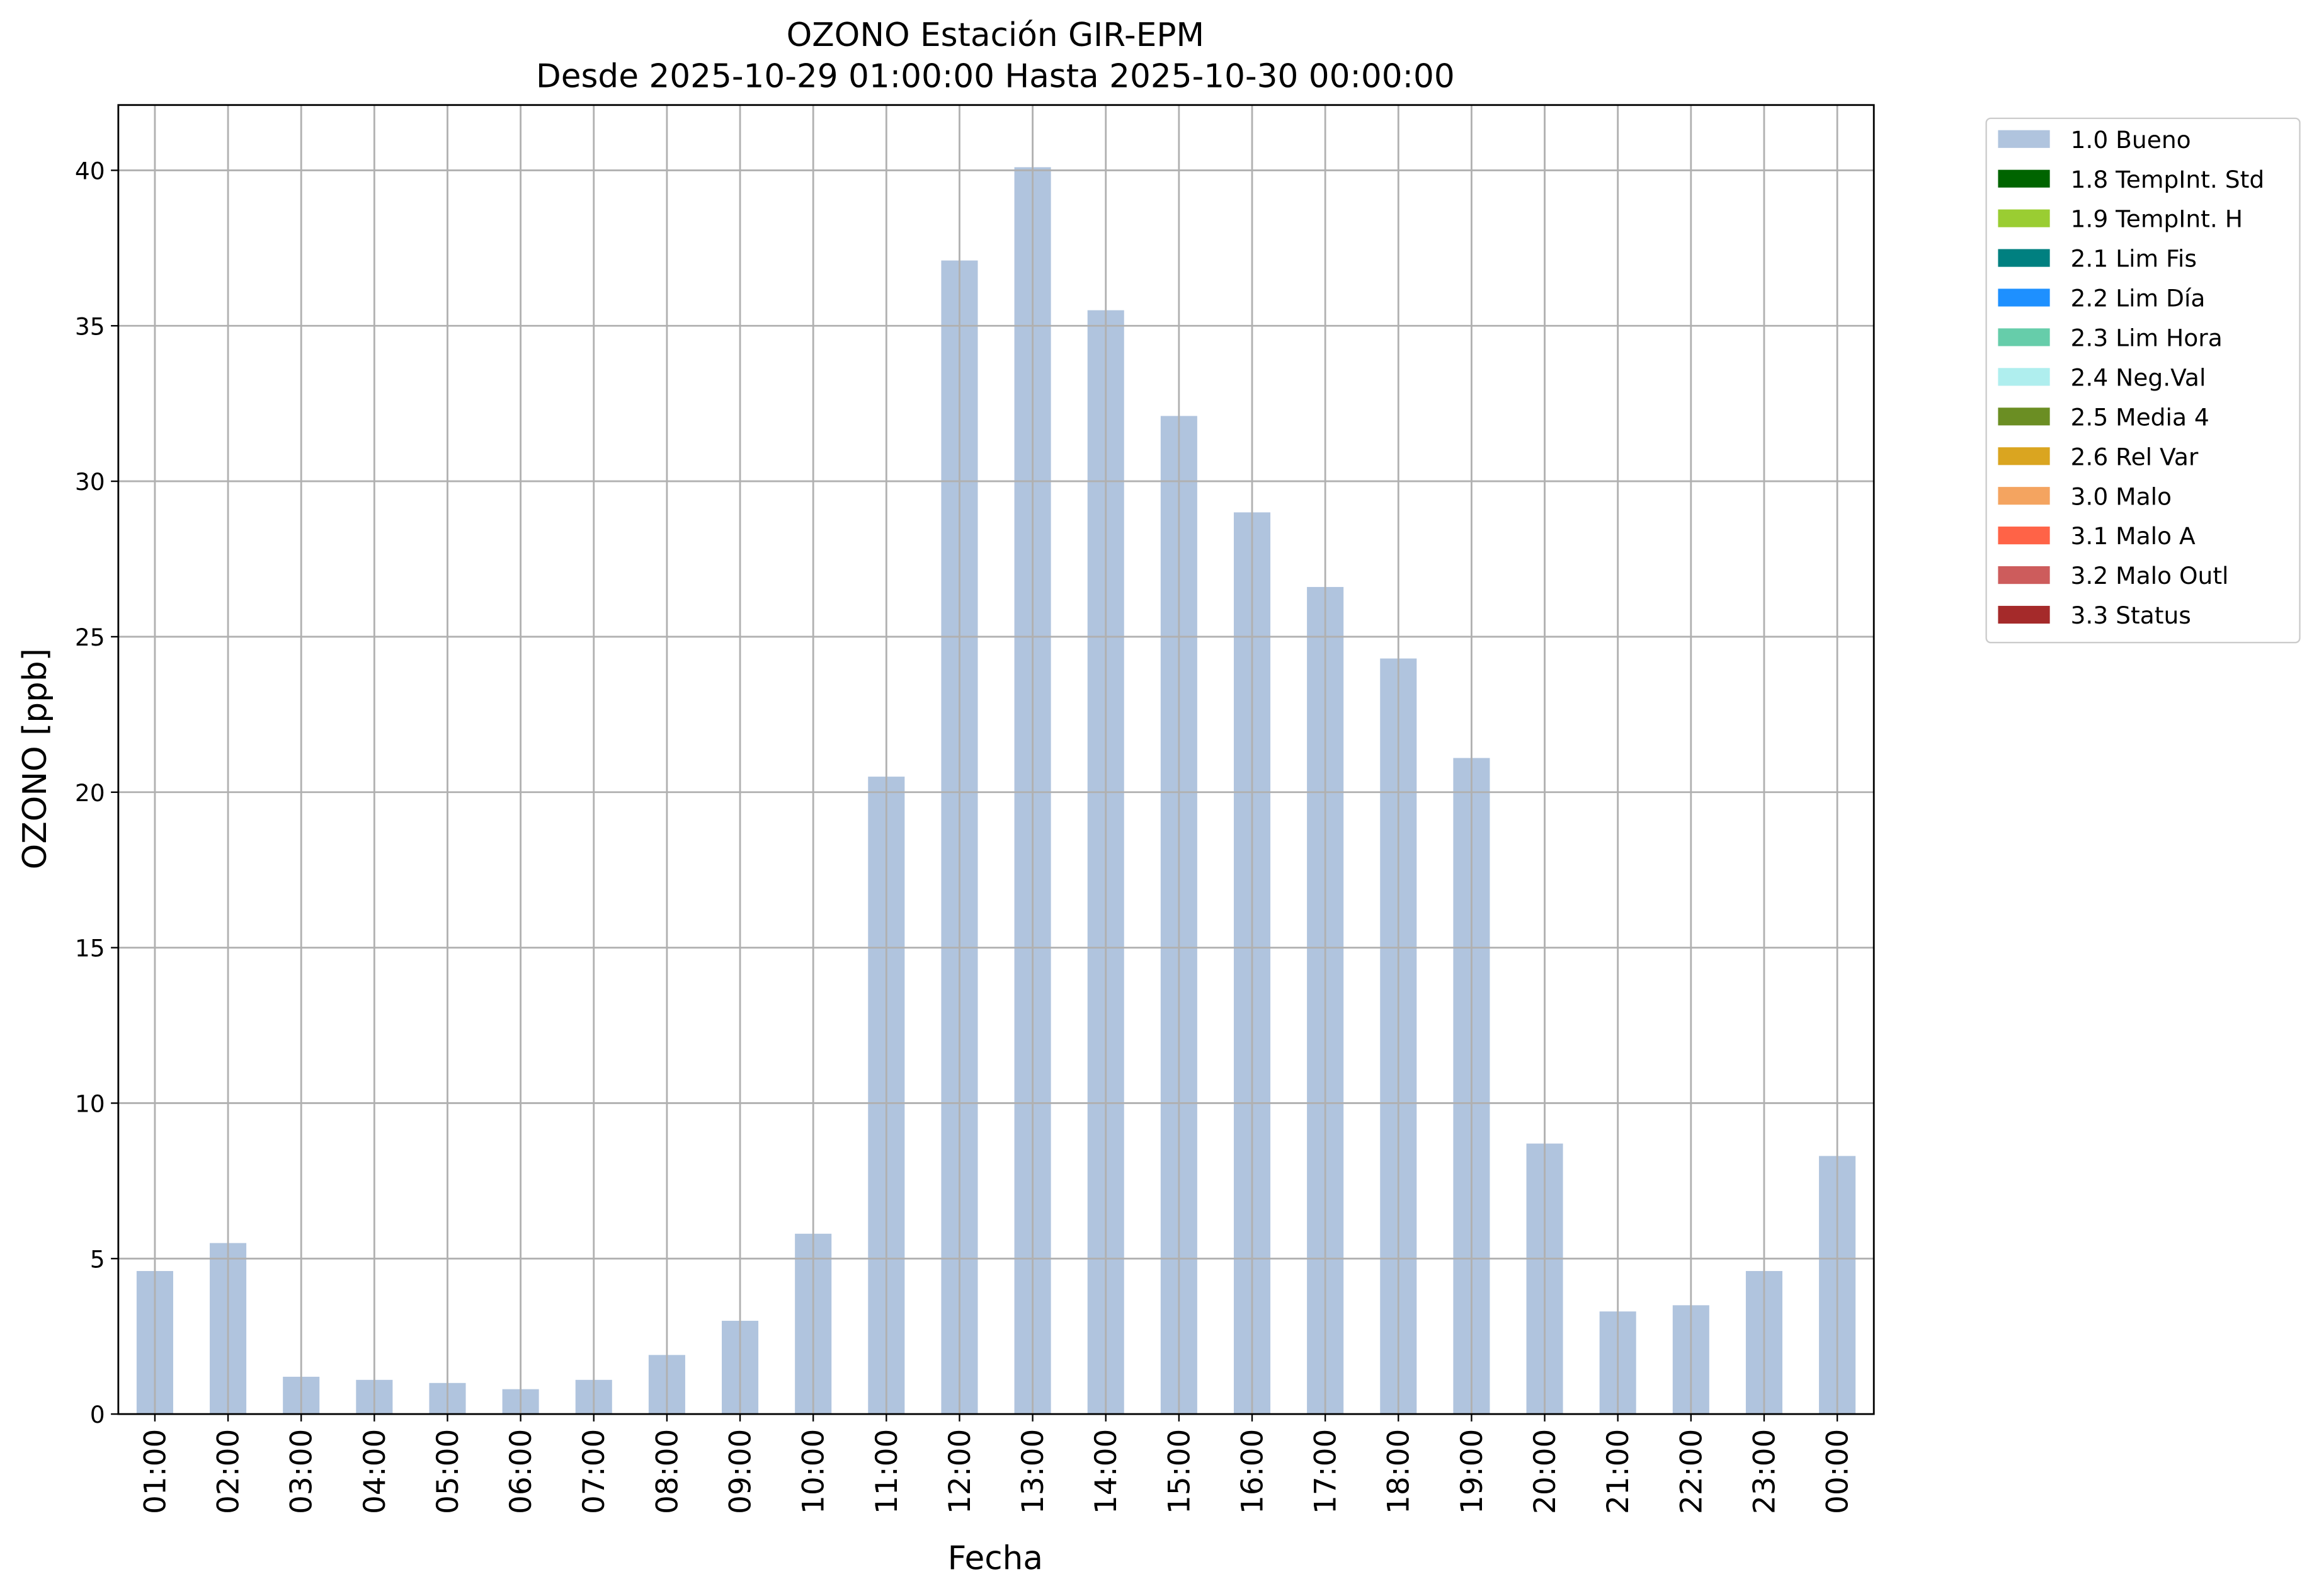 The image size is (2319, 1596). Describe the element at coordinates (90, 482) in the screenshot. I see `y-tick-label: 30` at that location.